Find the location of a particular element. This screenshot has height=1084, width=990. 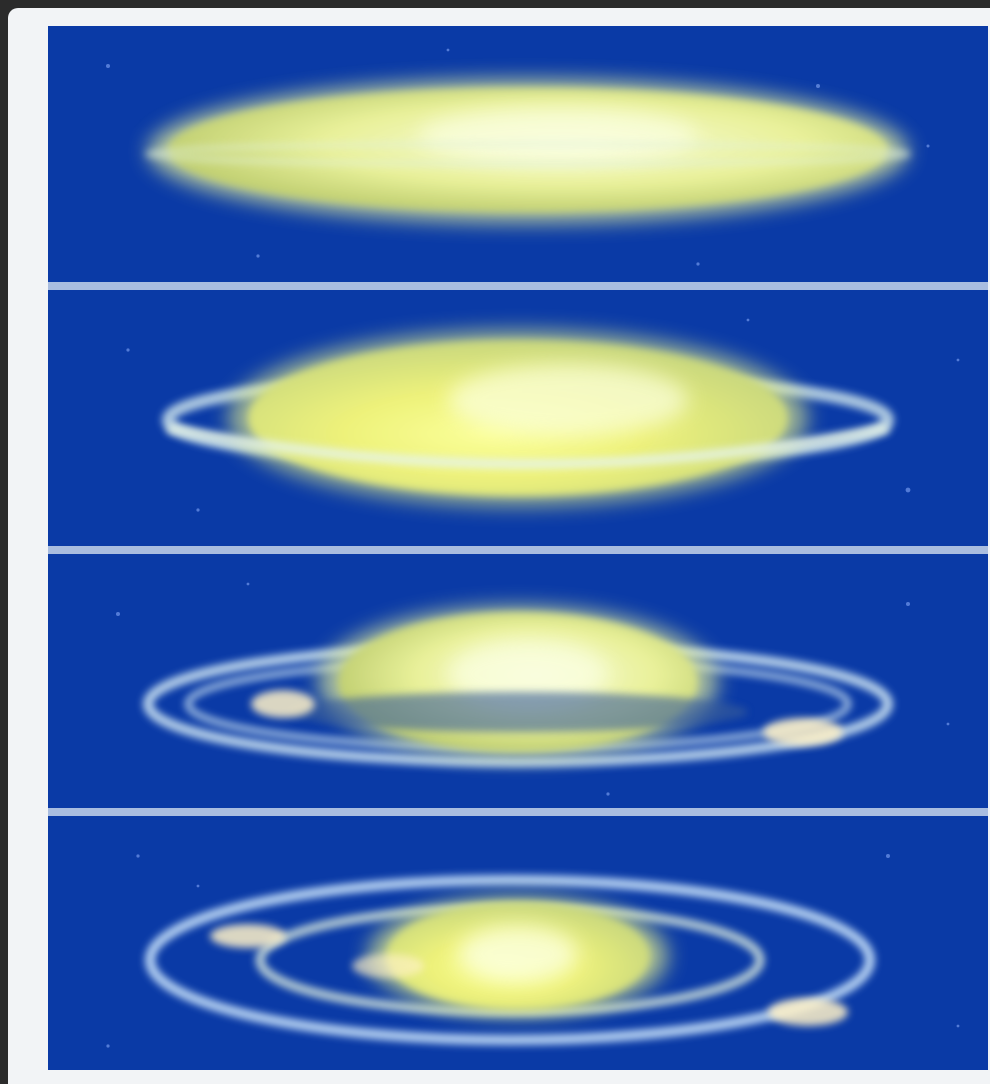

ring-outer is located at coordinates (510, 960).